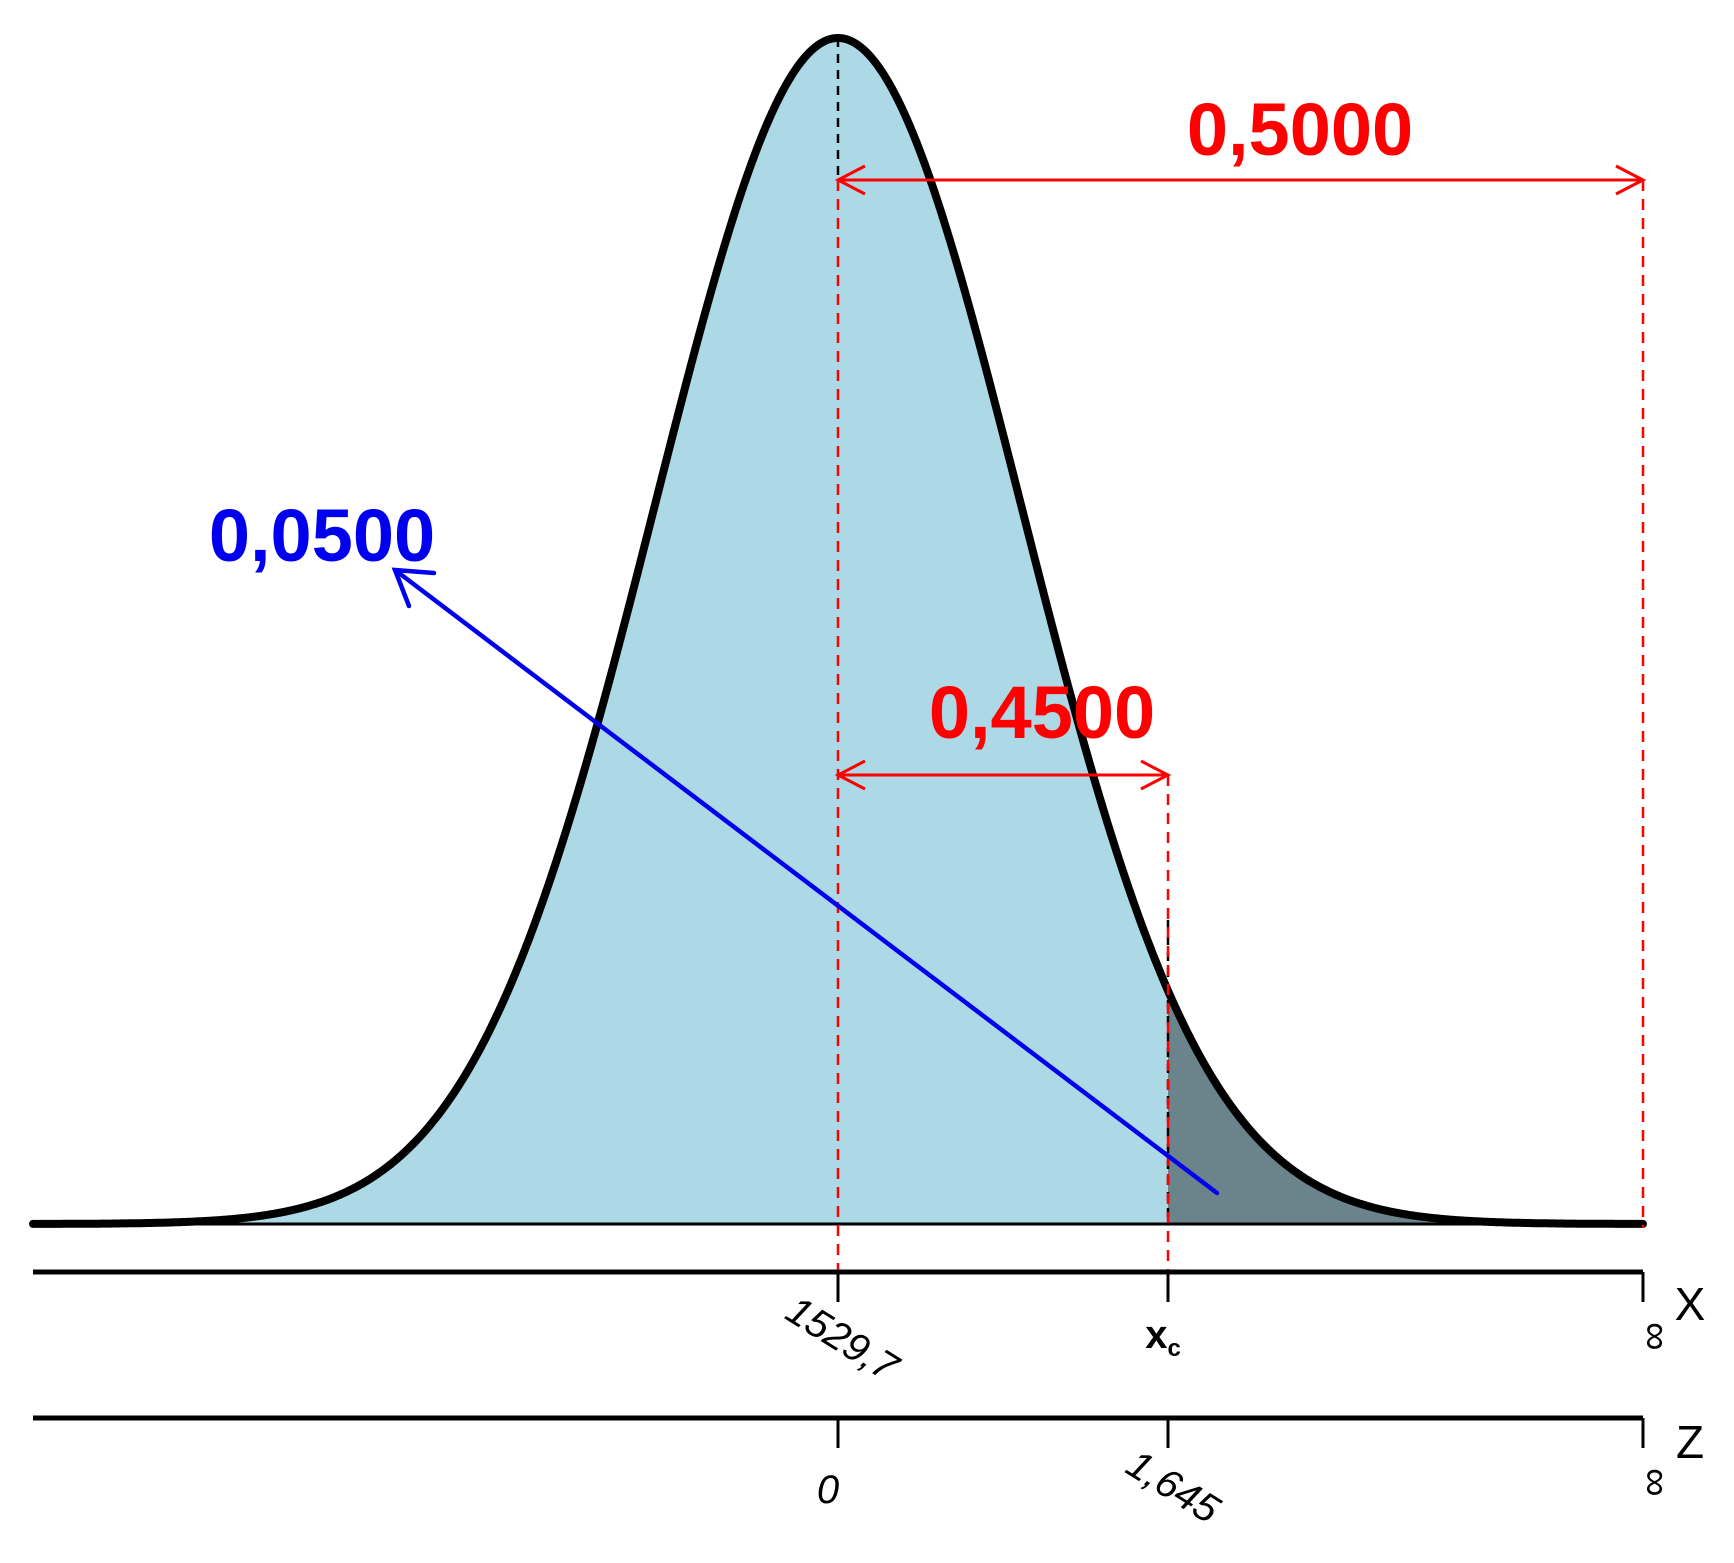 This screenshot has width=1734, height=1563. What do you see at coordinates (1656, 1482) in the screenshot?
I see `z-tick-infinity: ∞` at bounding box center [1656, 1482].